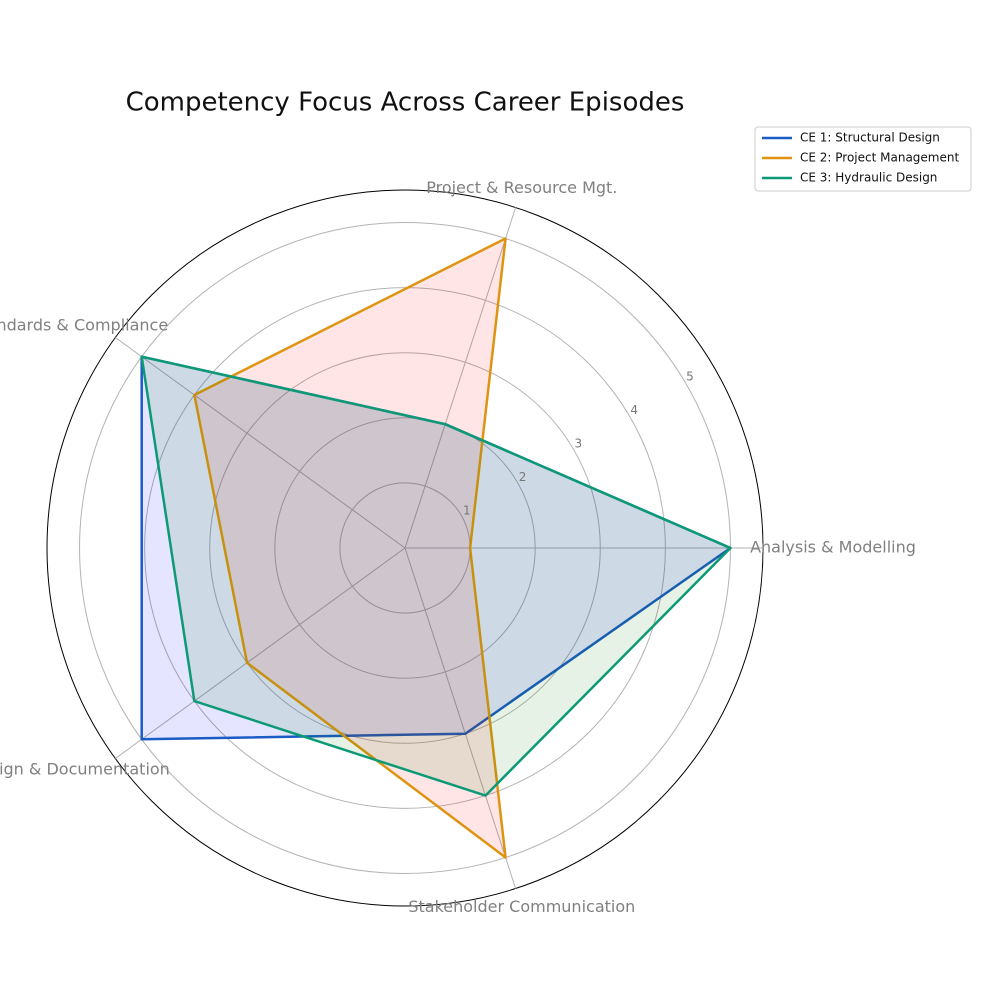 The image size is (1000, 1000). I want to click on r-tick-label: 1, so click(467, 510).